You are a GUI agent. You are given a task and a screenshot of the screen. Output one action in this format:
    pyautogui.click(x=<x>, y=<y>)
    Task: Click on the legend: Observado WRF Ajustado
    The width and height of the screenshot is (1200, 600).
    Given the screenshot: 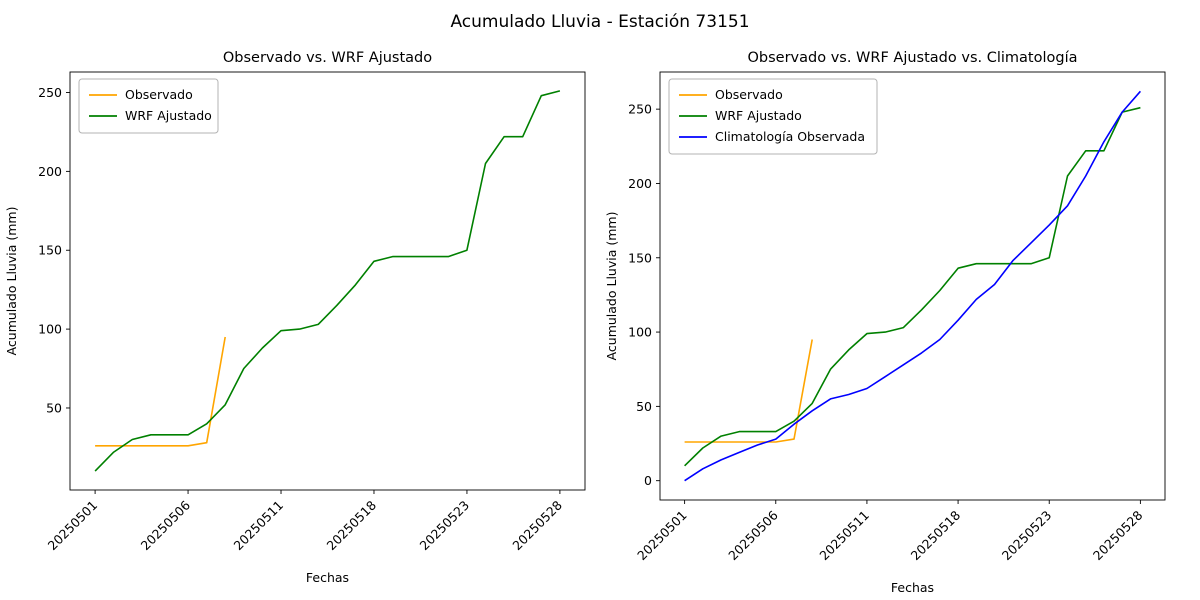 What is the action you would take?
    pyautogui.click(x=148, y=106)
    